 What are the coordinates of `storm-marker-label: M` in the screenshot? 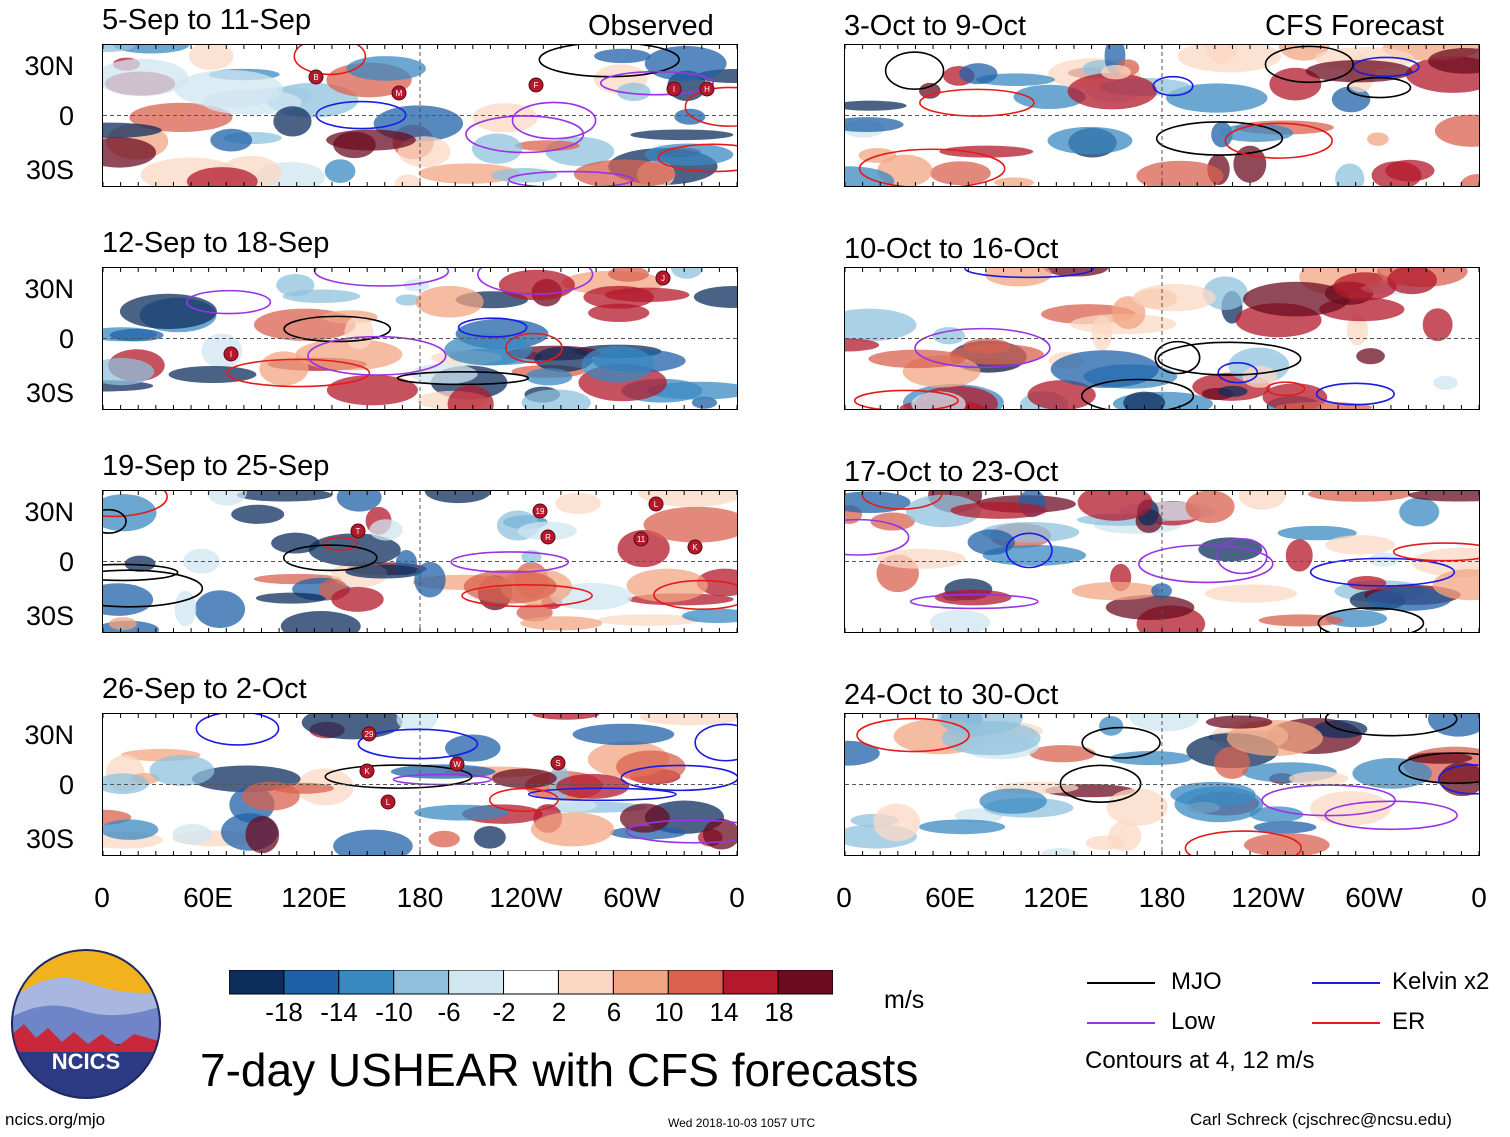 It's located at (399, 93).